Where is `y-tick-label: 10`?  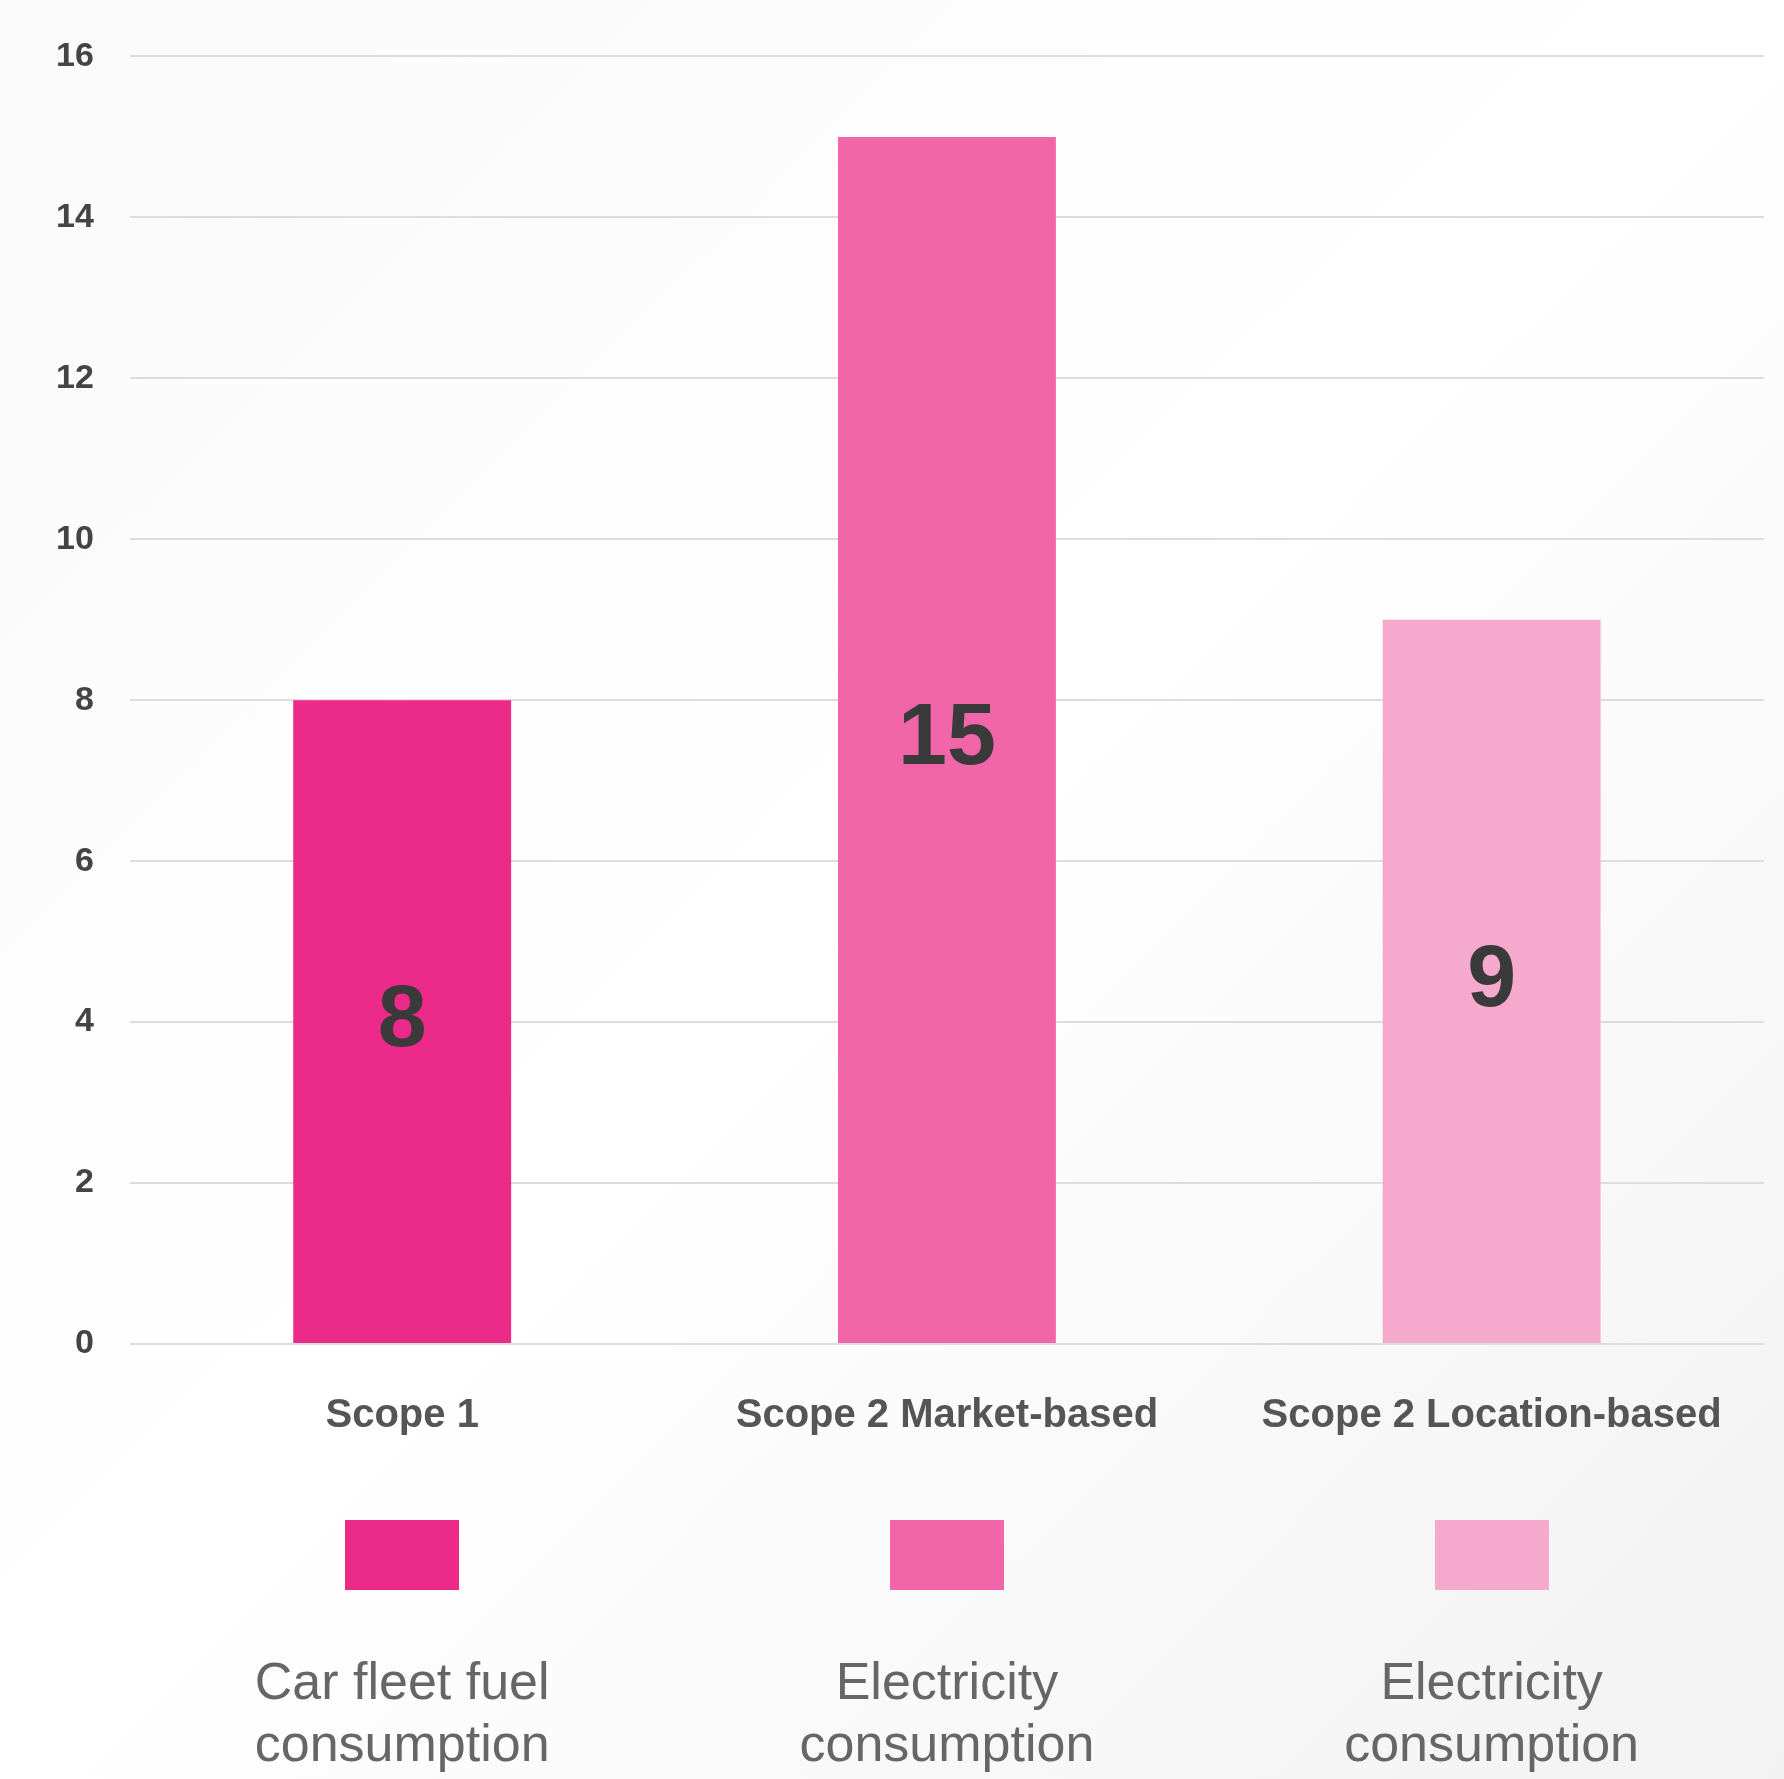
y-tick-label: 10 is located at coordinates (74, 536).